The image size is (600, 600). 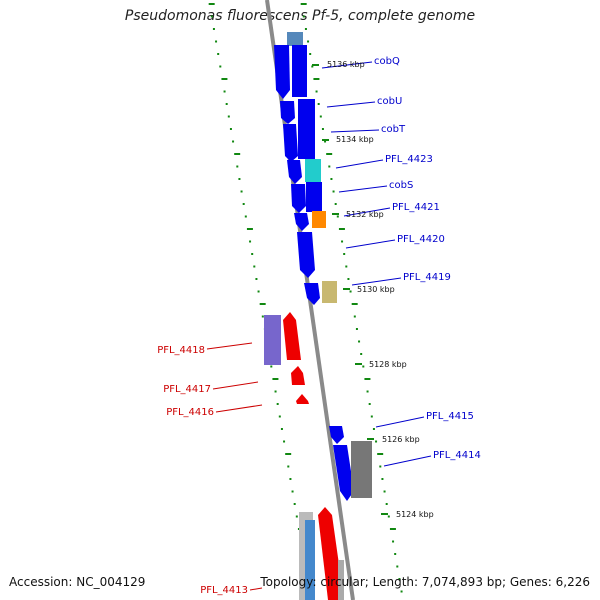 I want to click on gene-label-cobT: cobT, so click(x=393, y=129).